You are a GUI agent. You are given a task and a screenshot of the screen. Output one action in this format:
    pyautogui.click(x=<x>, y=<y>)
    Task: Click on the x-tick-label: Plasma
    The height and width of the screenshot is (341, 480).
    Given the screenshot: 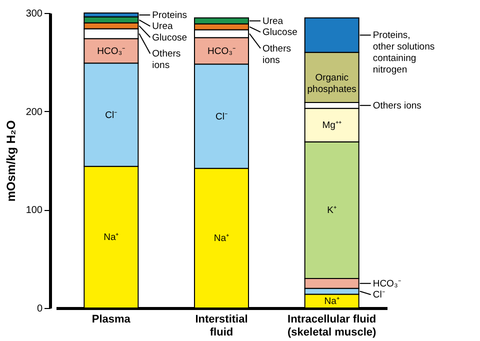 What is the action you would take?
    pyautogui.click(x=112, y=320)
    